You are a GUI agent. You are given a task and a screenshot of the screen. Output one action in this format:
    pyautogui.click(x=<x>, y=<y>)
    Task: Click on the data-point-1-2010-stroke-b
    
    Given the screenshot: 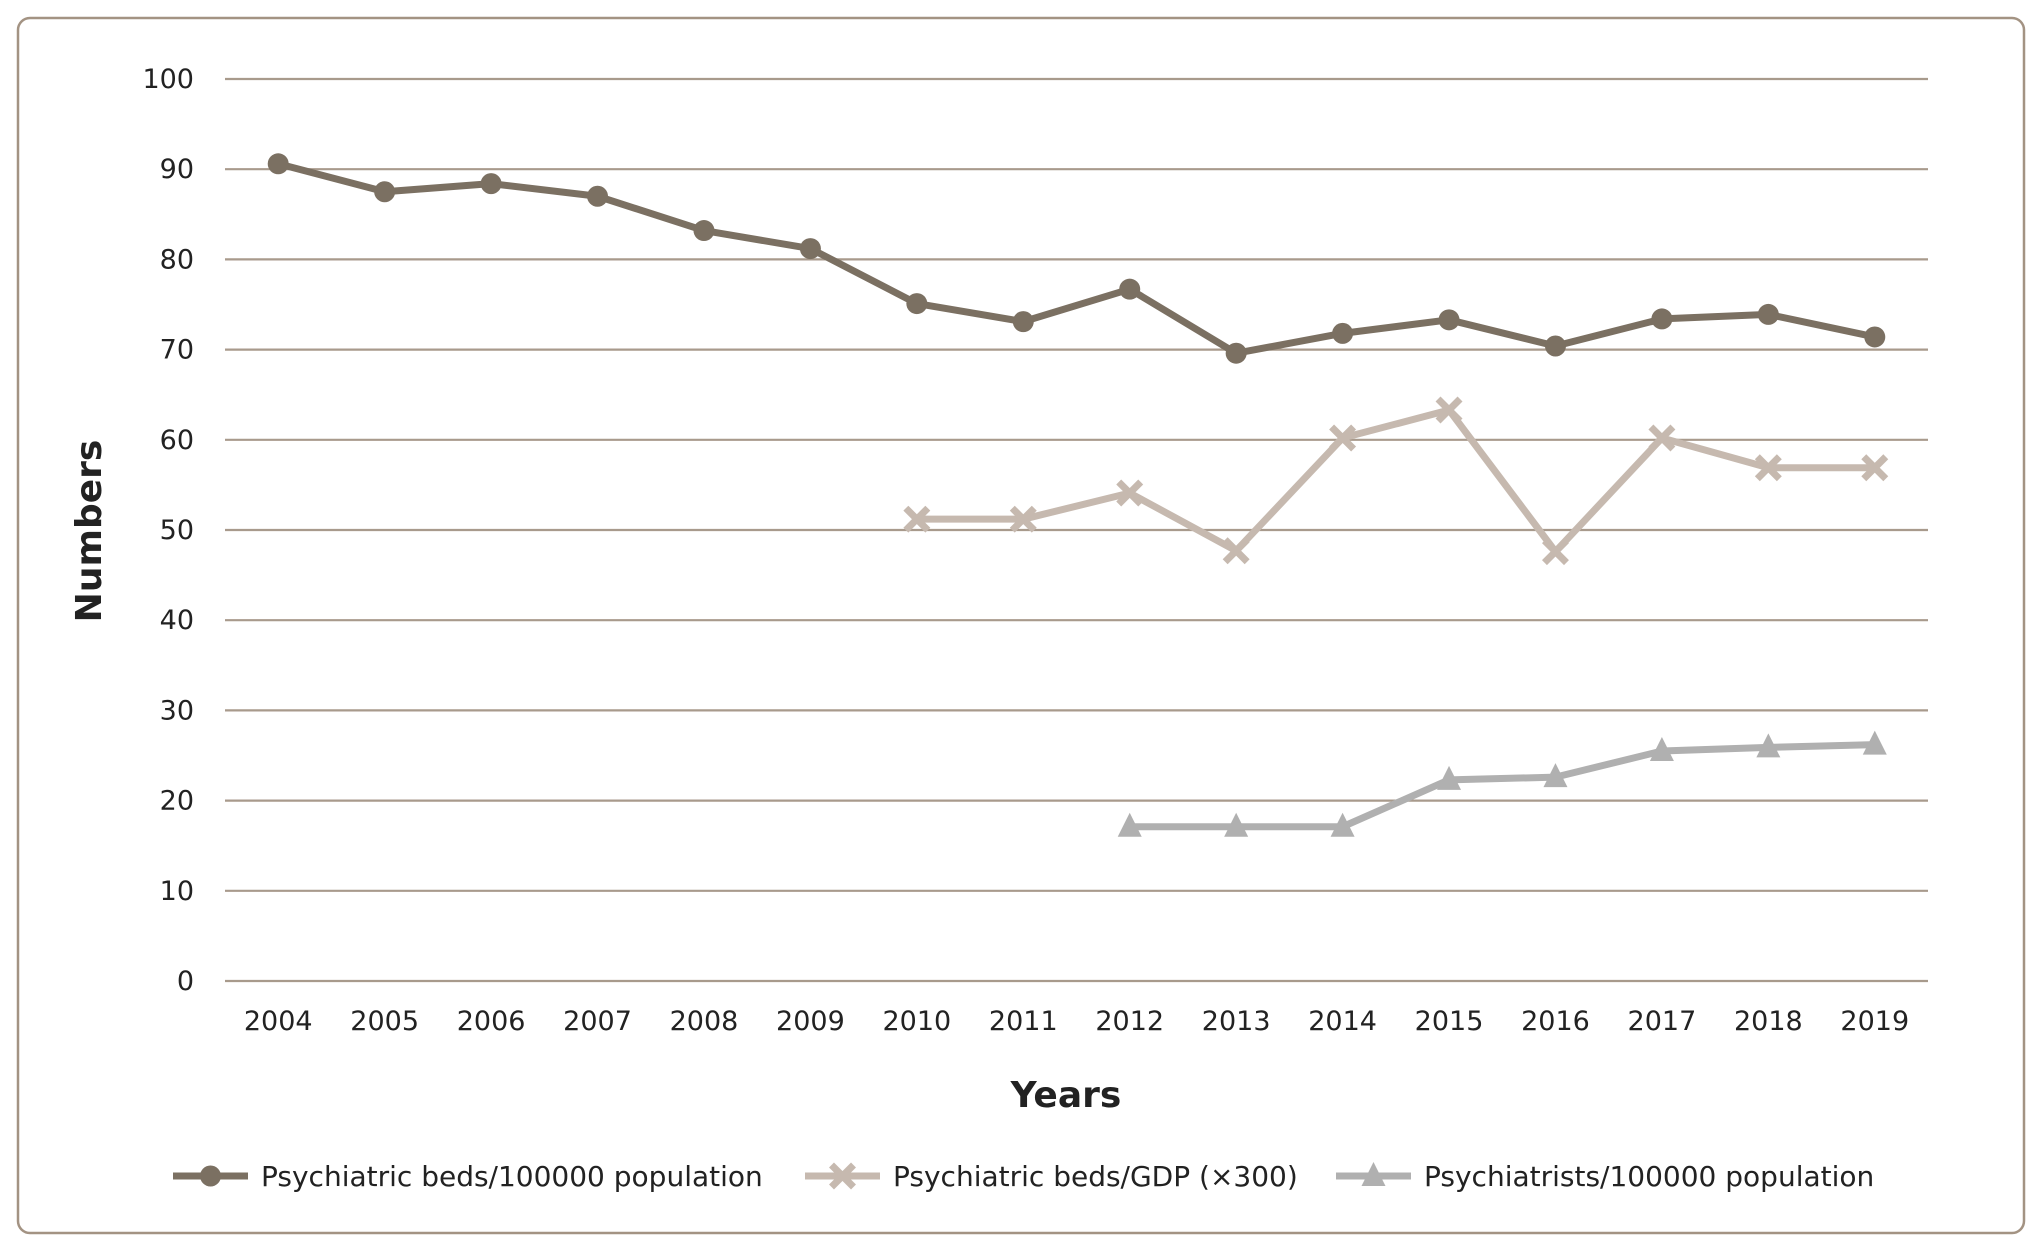 What is the action you would take?
    pyautogui.click(x=917, y=519)
    